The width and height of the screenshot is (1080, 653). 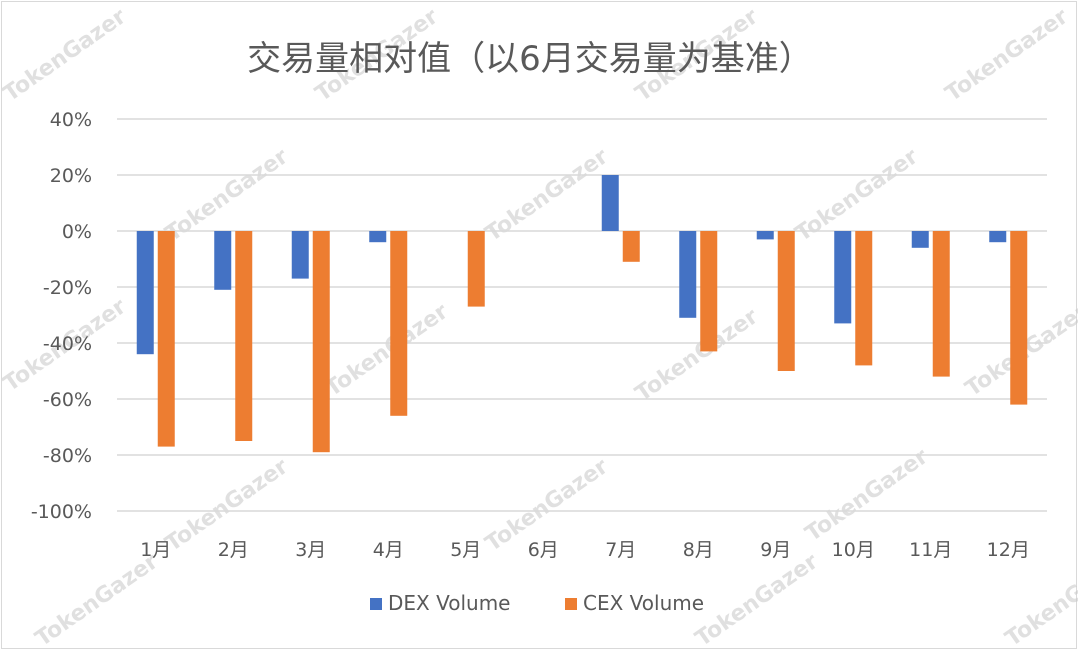 I want to click on x-tick-label: 5月, so click(x=465, y=550).